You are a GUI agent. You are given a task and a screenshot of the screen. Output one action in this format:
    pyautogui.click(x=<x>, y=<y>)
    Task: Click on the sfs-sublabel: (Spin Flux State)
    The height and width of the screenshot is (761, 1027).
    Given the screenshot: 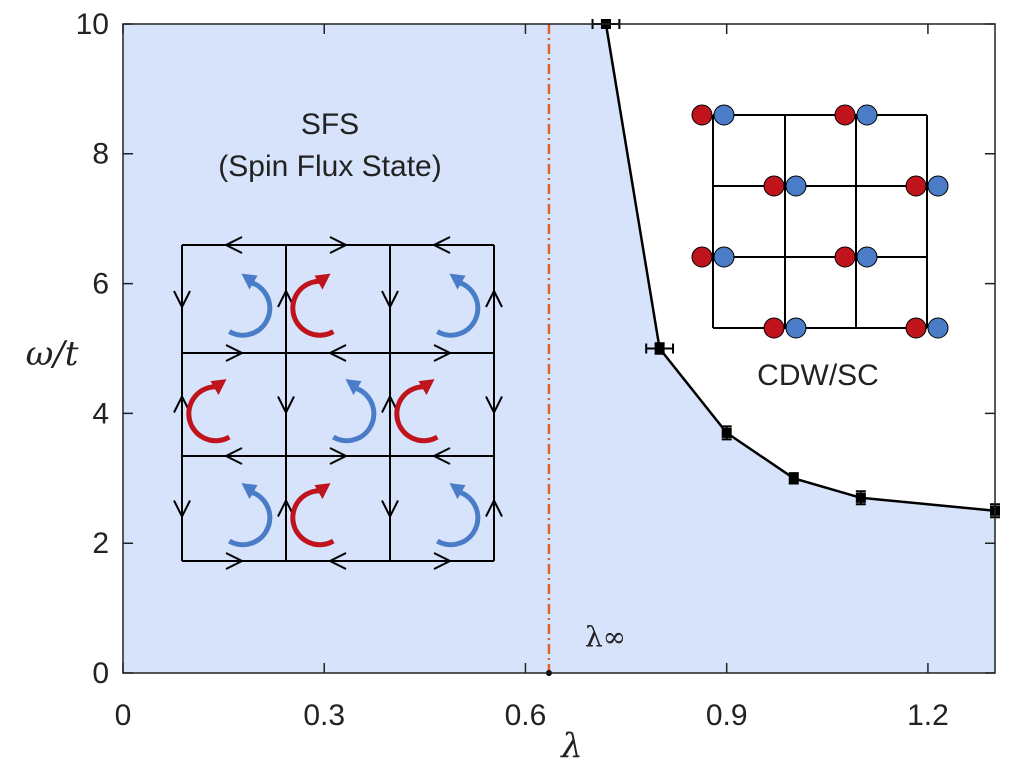 What is the action you would take?
    pyautogui.click(x=329, y=166)
    